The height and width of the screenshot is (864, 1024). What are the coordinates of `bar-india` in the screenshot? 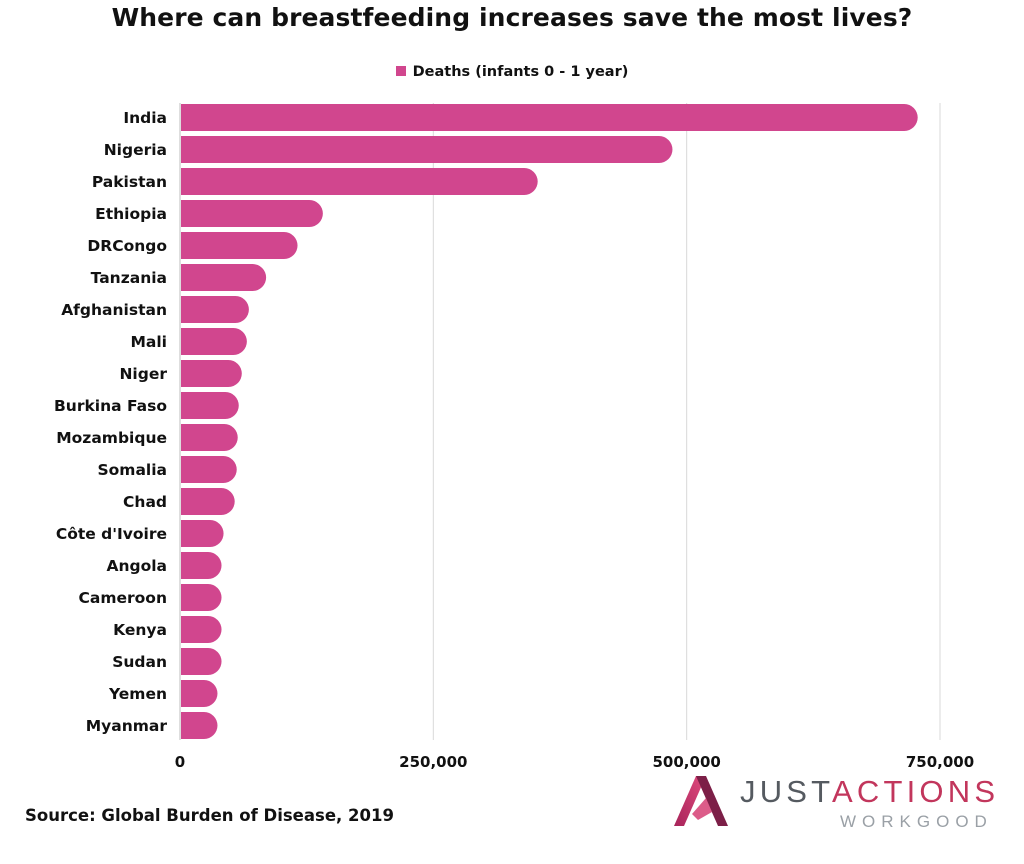 It's located at (549, 117).